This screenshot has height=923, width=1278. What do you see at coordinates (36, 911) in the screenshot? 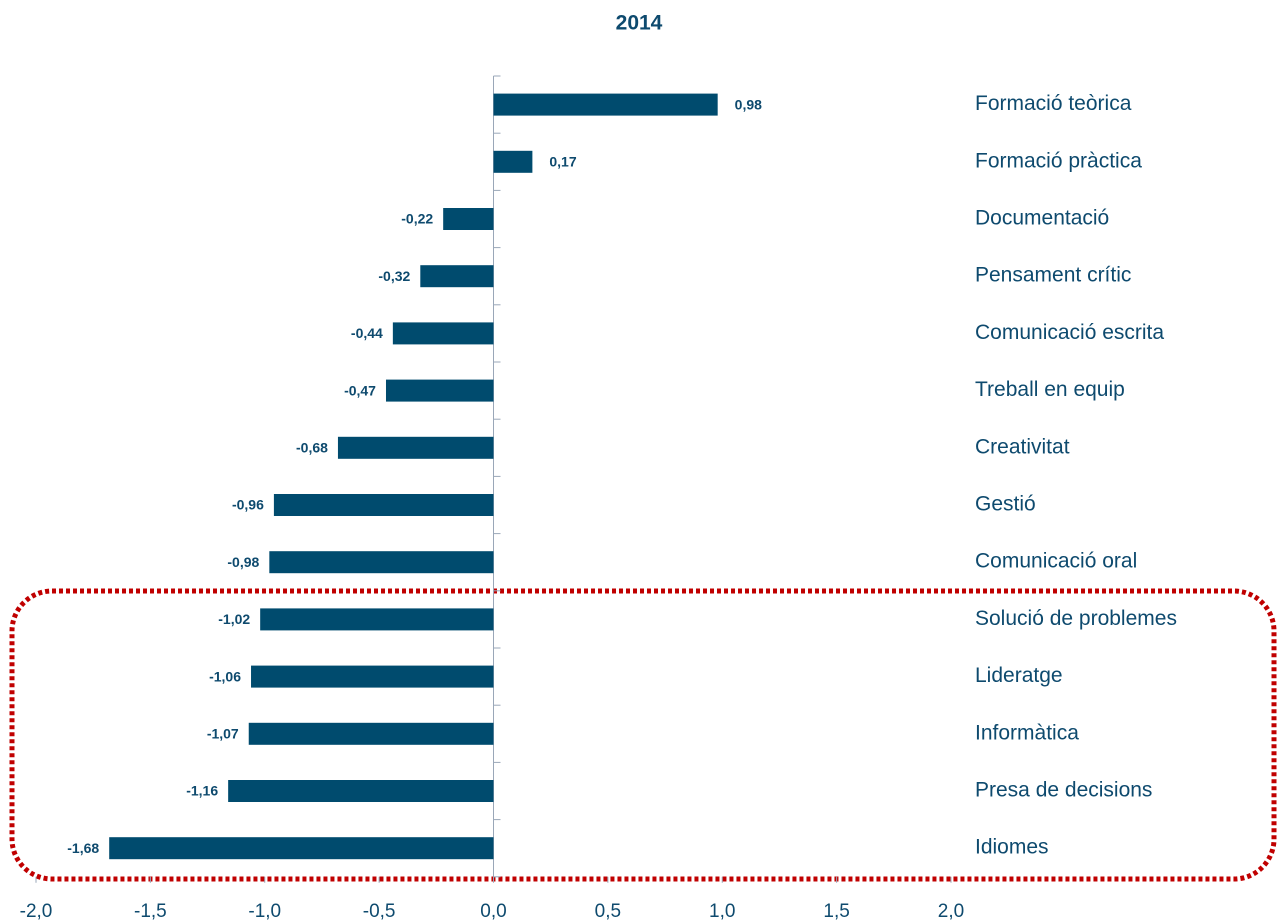
I see `x-tick-label: -2,0` at bounding box center [36, 911].